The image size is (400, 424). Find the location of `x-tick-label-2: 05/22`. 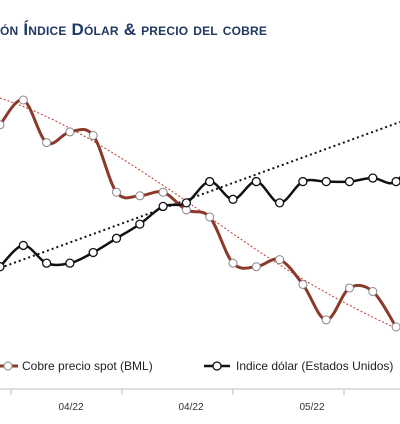

x-tick-label-2: 05/22 is located at coordinates (311, 407).